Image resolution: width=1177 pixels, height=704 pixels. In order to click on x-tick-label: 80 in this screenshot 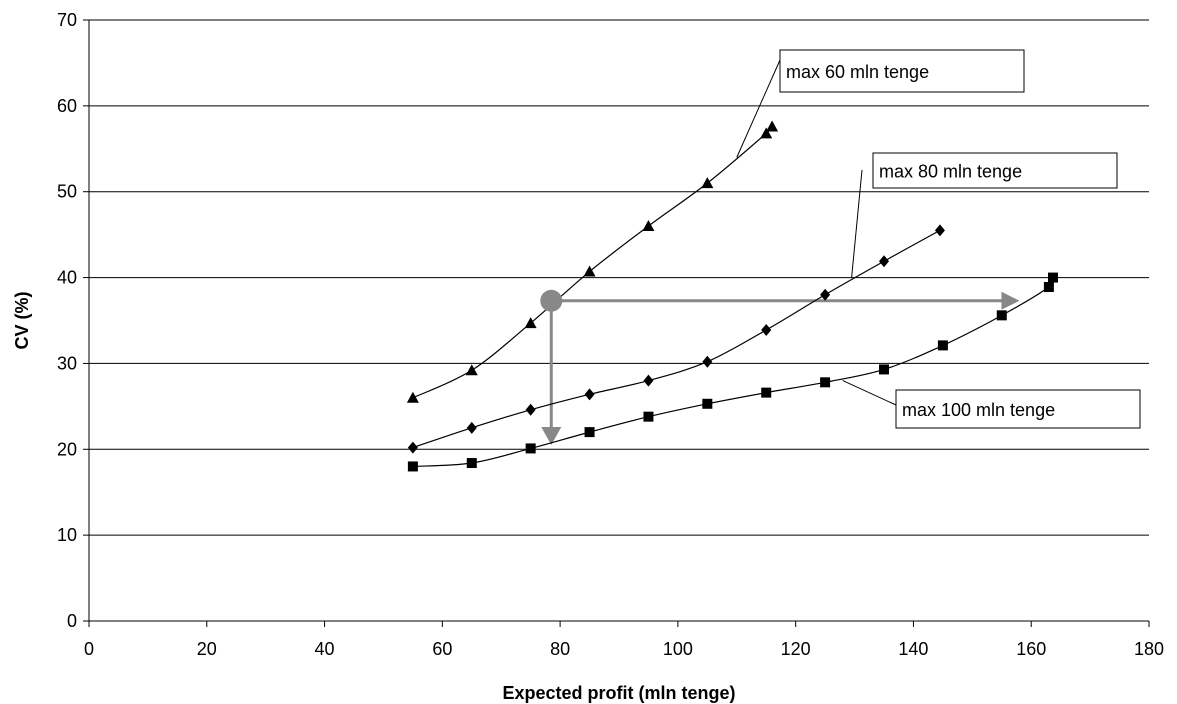, I will do `click(560, 649)`.